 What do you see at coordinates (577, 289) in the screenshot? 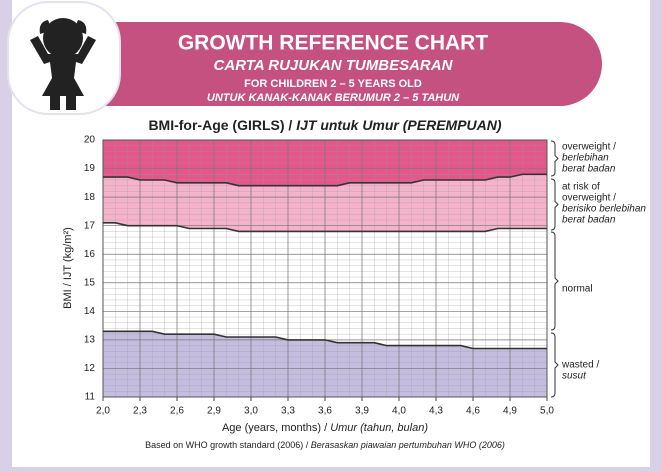
I see `band-label: normal` at bounding box center [577, 289].